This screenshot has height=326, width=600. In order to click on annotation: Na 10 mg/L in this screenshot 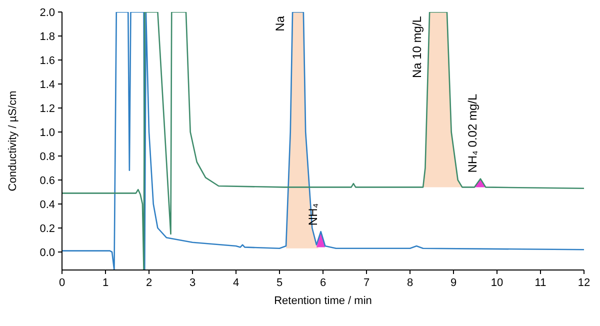, I will do `click(417, 47)`.